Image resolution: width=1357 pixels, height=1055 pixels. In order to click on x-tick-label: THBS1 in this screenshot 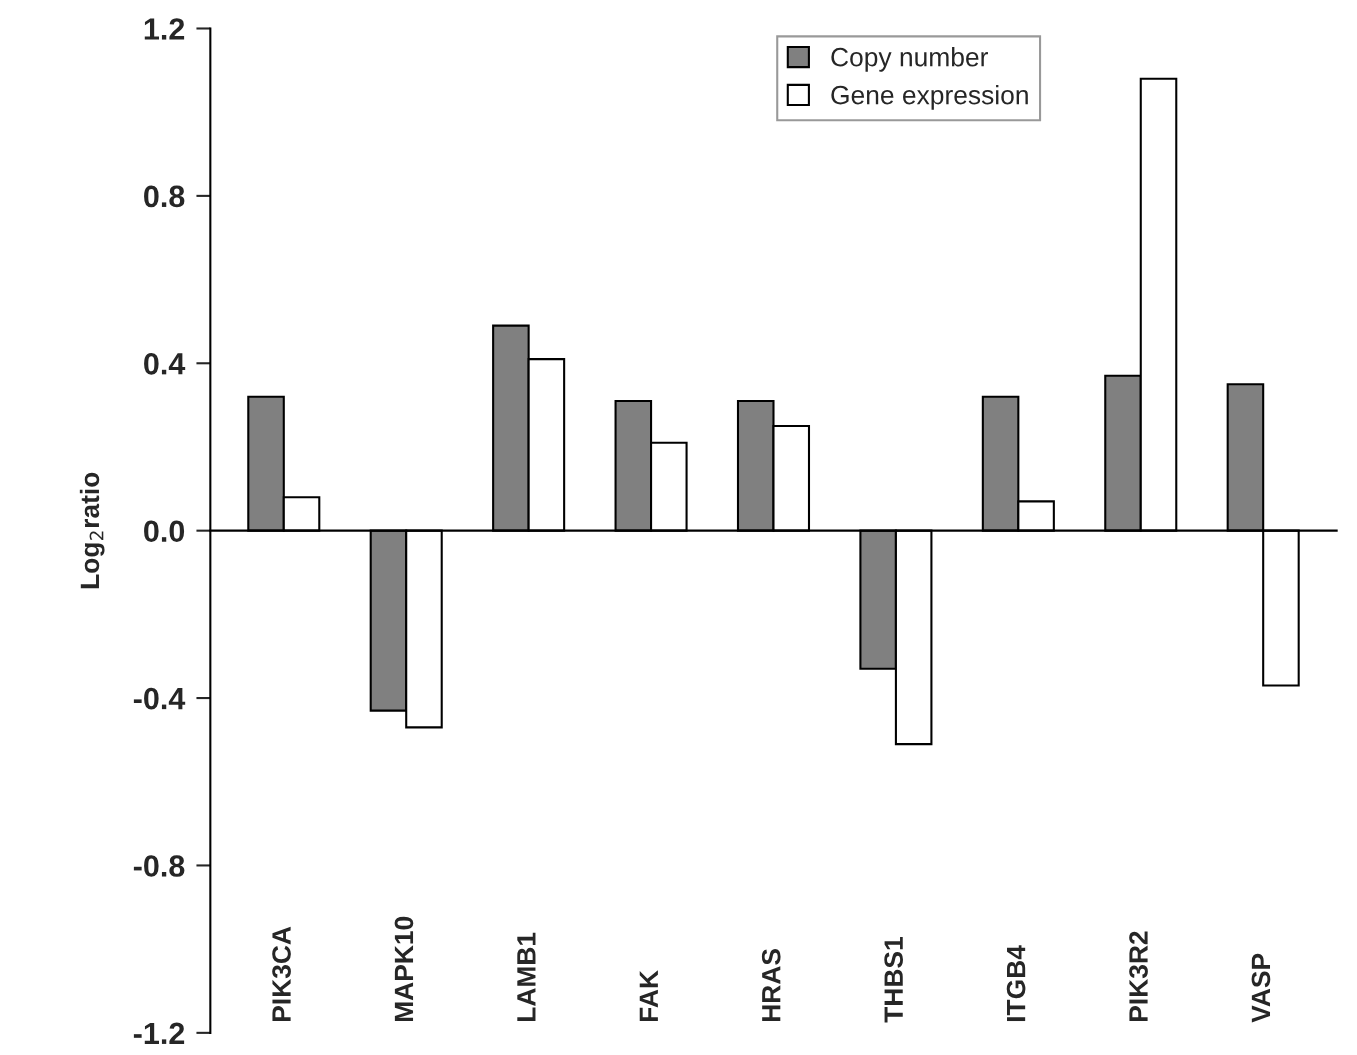, I will do `click(893, 980)`.